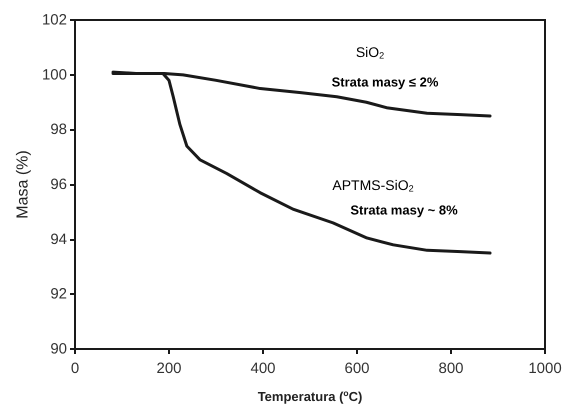 The width and height of the screenshot is (568, 417). Describe the element at coordinates (385, 82) in the screenshot. I see `annotation: Strata masy ≤ 2%` at that location.